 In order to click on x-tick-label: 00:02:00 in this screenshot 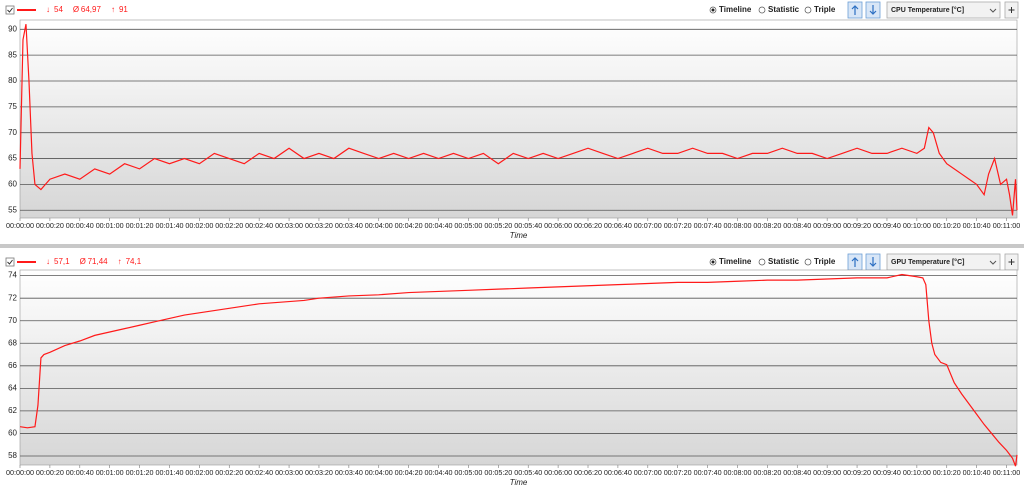, I will do `click(199, 225)`.